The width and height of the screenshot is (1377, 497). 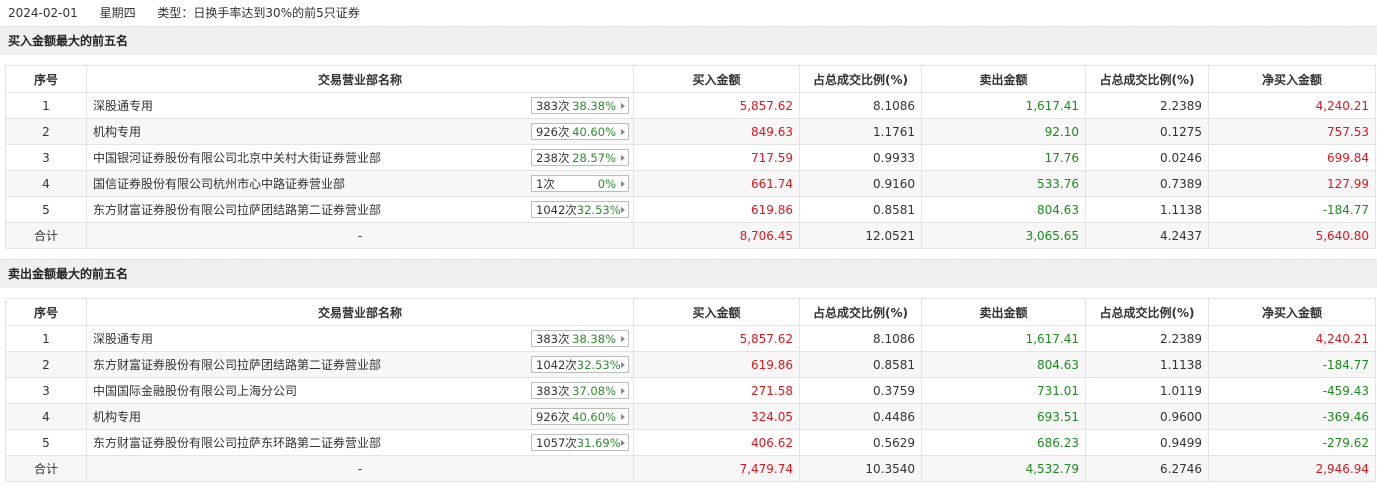 What do you see at coordinates (594, 106) in the screenshot?
I see `success-rate: 38.38%` at bounding box center [594, 106].